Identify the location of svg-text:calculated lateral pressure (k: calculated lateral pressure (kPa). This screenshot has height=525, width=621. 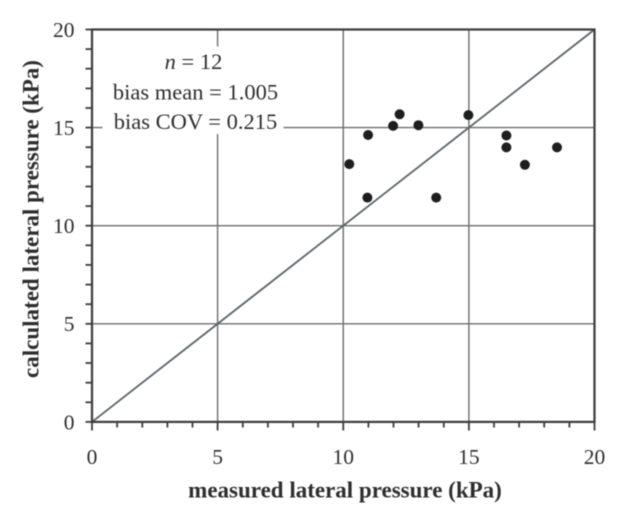
(31, 219).